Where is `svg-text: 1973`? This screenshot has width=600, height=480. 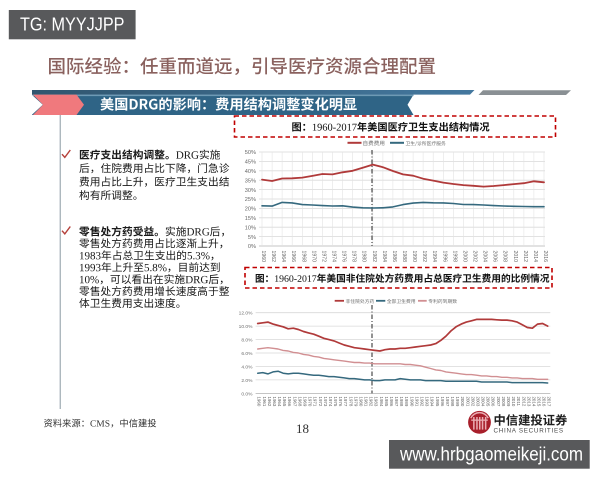 svg-text: 1973 is located at coordinates (325, 402).